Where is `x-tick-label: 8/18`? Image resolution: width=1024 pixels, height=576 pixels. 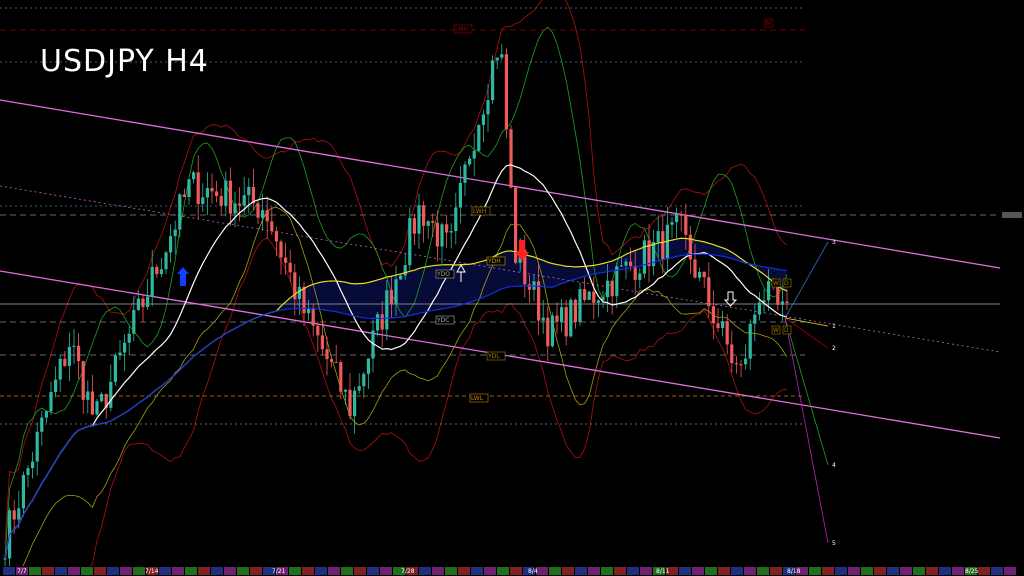
x-tick-label: 8/18 is located at coordinates (794, 571).